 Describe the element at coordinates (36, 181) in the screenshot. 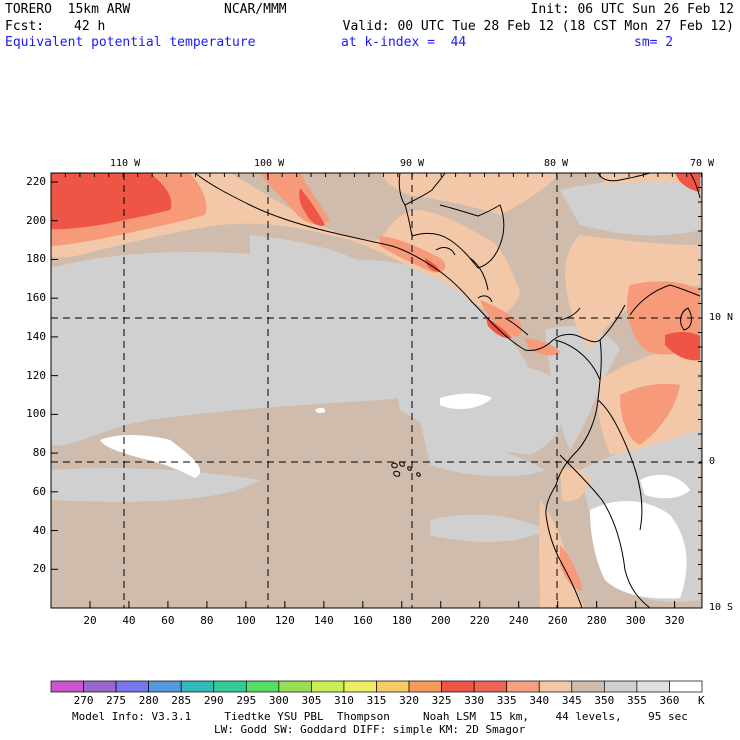

I see `left-grid-label: 220` at that location.